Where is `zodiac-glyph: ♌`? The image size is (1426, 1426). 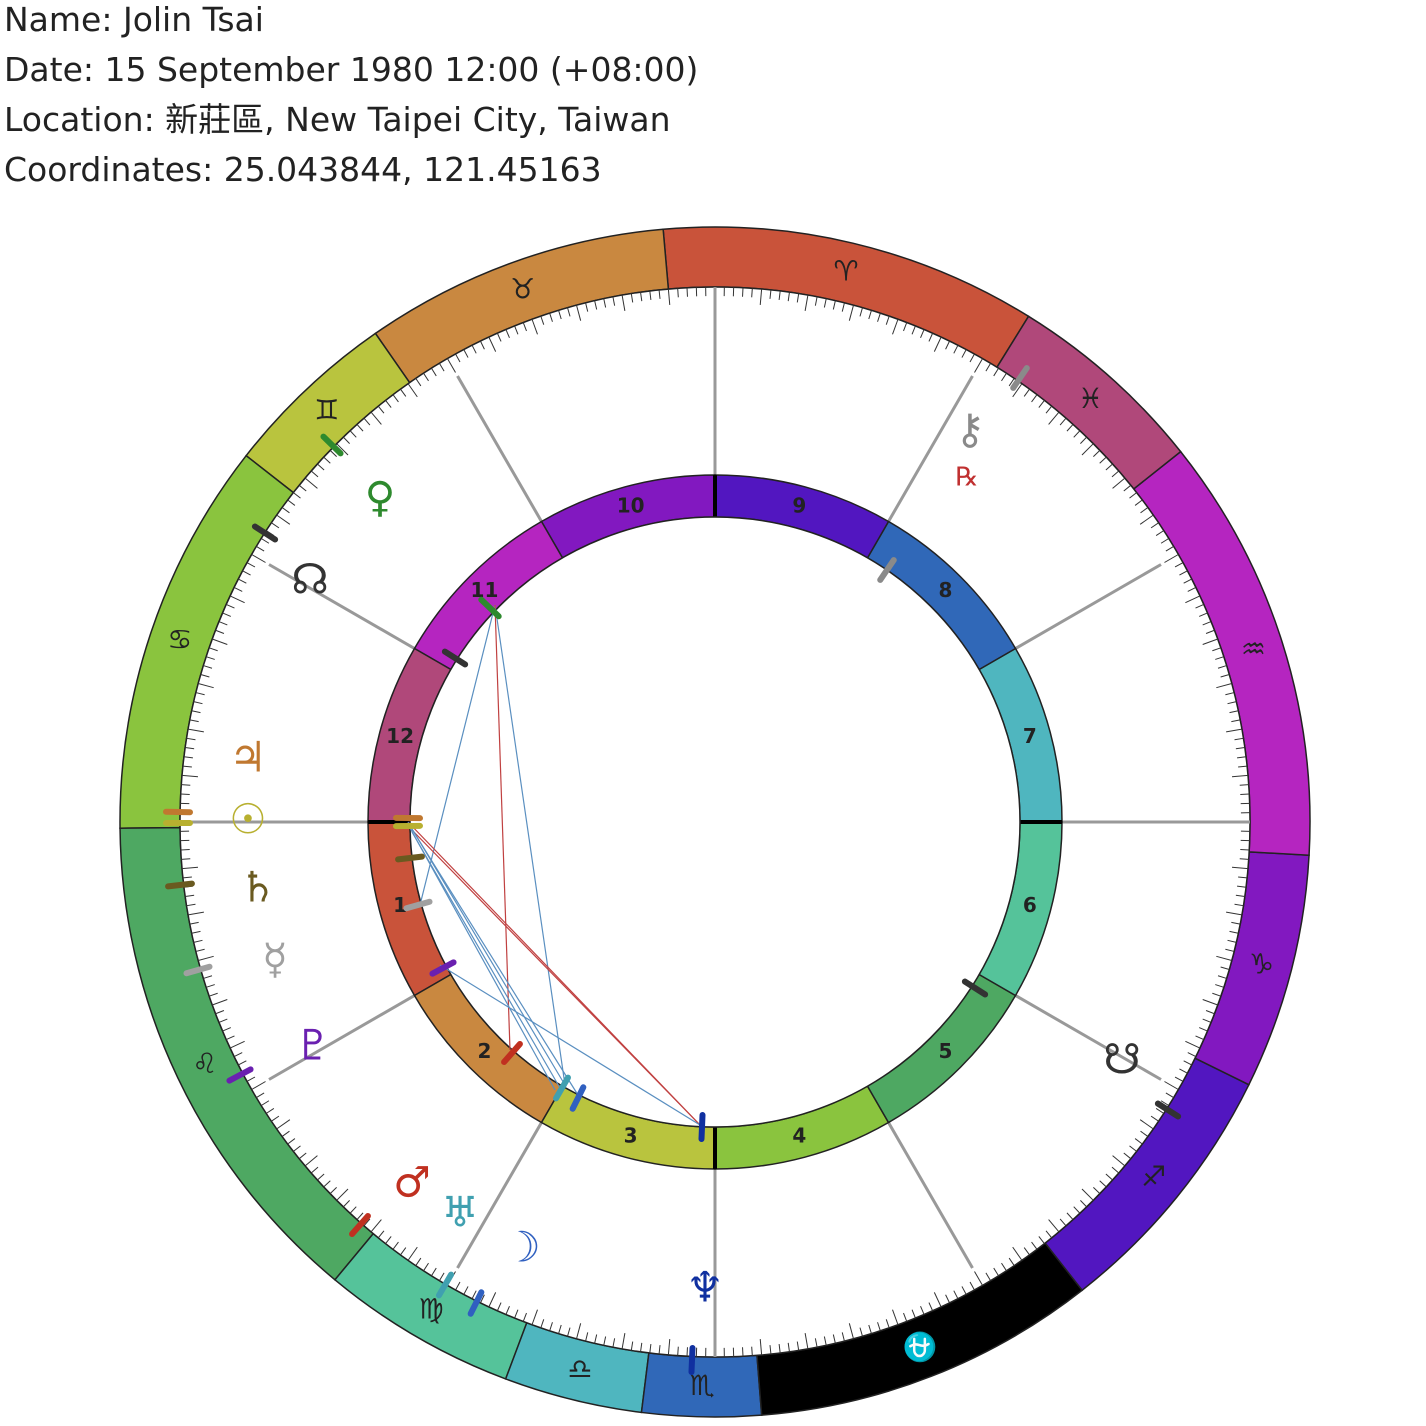 zodiac-glyph: ♌ is located at coordinates (204, 1063).